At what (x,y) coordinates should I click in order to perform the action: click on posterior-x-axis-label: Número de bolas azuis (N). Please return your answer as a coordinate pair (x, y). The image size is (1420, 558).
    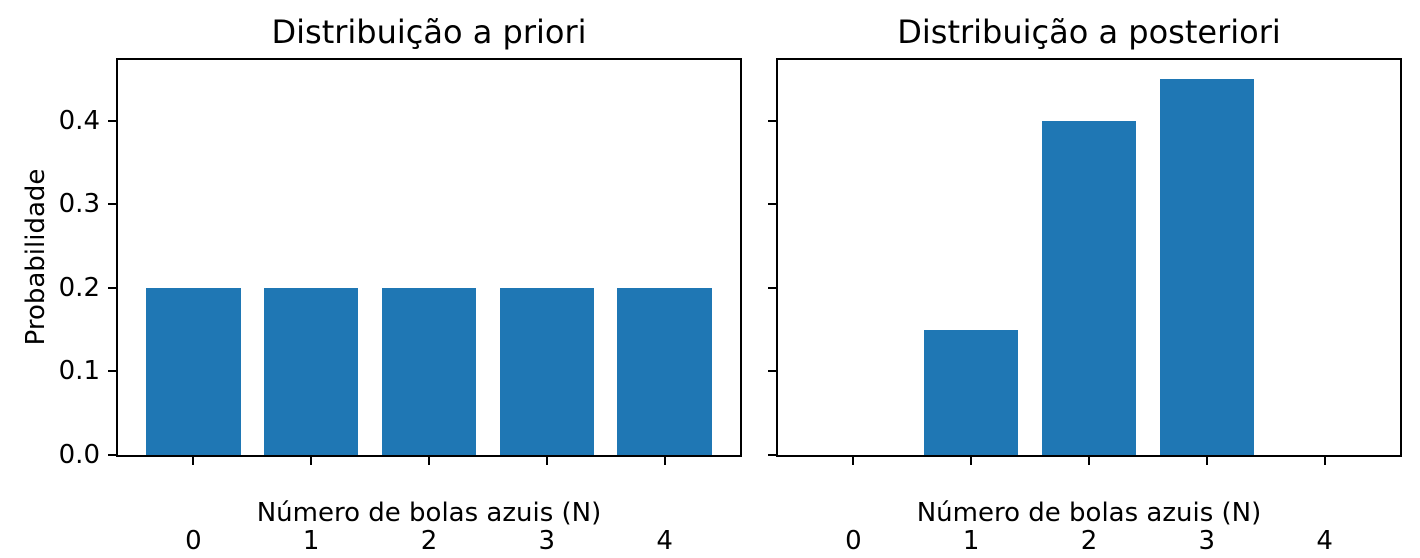
    Looking at the image, I should click on (1089, 513).